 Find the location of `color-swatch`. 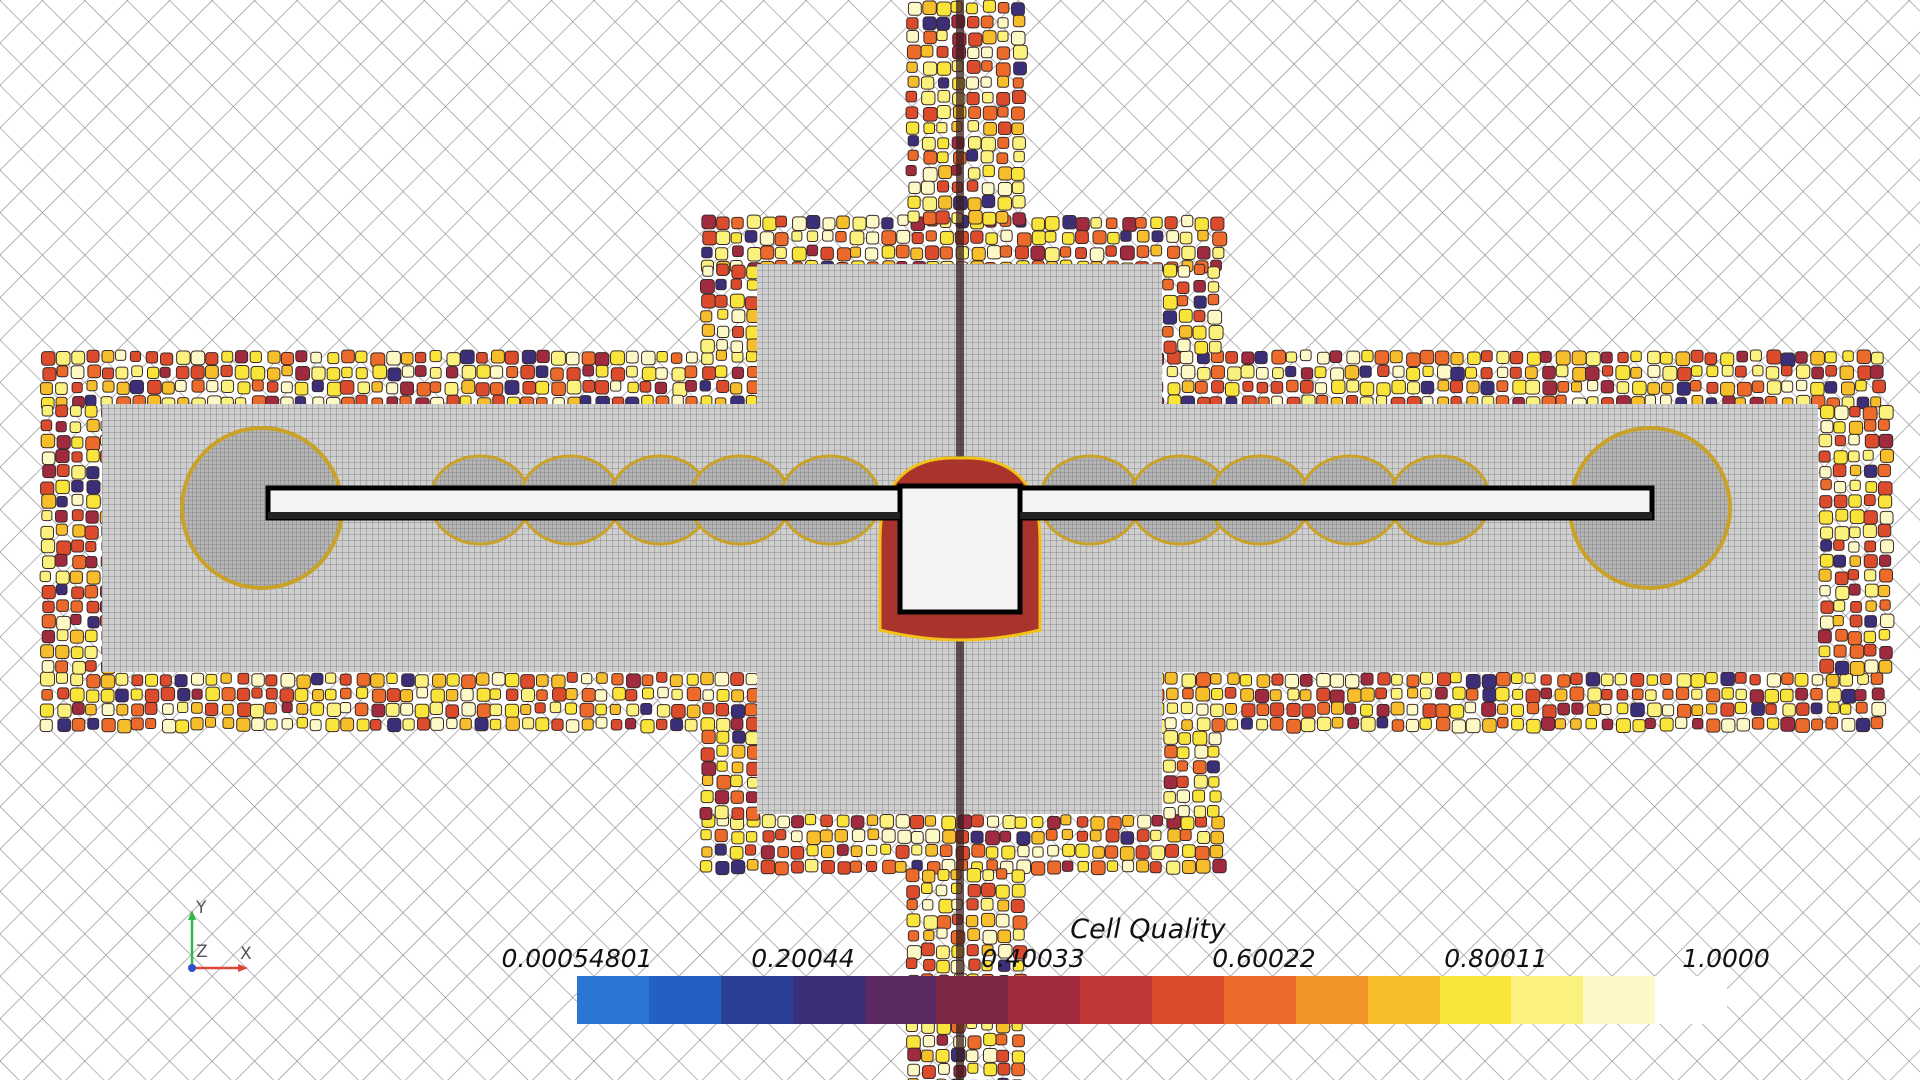

color-swatch is located at coordinates (684, 1000).